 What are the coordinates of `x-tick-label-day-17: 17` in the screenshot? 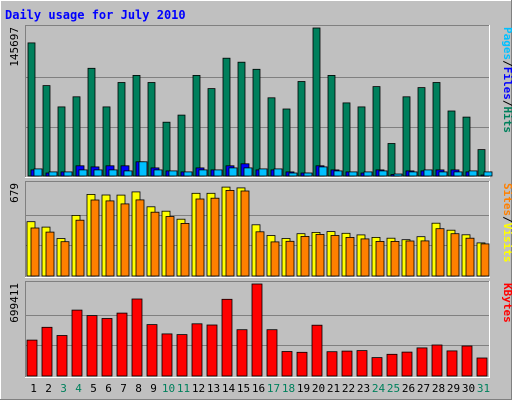 It's located at (273, 388).